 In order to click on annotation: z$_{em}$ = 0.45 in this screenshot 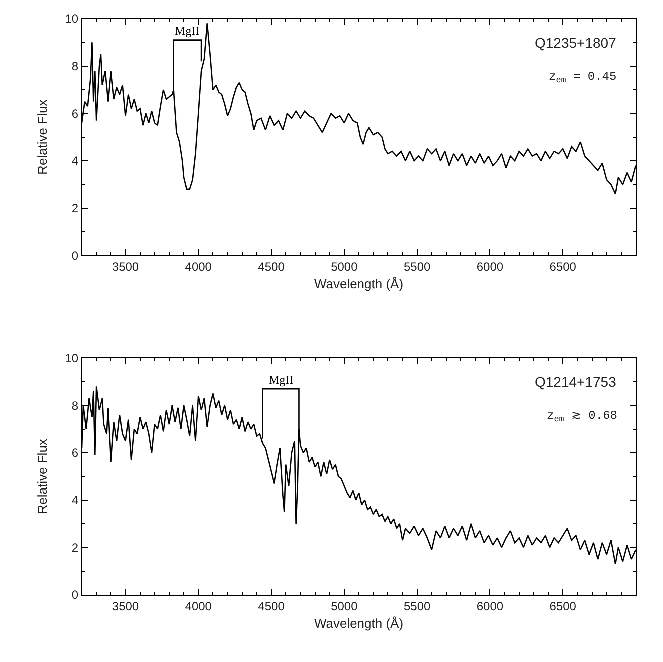, I will do `click(583, 78)`.